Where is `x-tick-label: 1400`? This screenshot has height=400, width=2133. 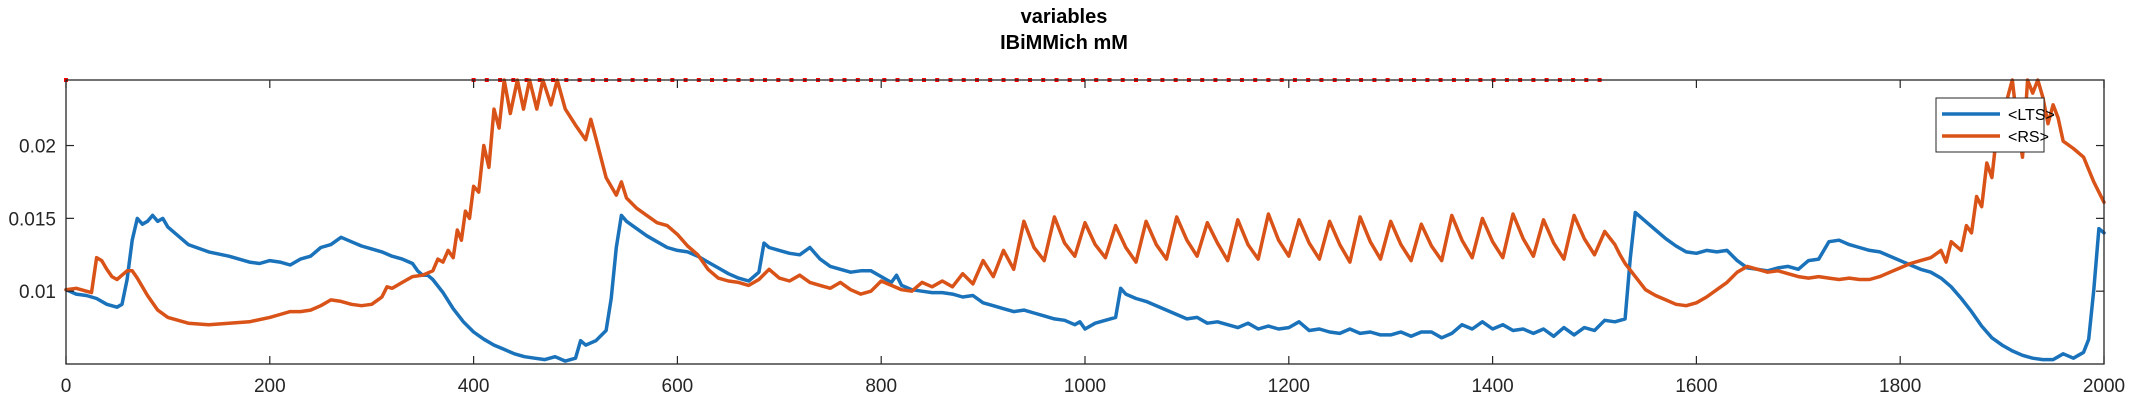 x-tick-label: 1400 is located at coordinates (1492, 386).